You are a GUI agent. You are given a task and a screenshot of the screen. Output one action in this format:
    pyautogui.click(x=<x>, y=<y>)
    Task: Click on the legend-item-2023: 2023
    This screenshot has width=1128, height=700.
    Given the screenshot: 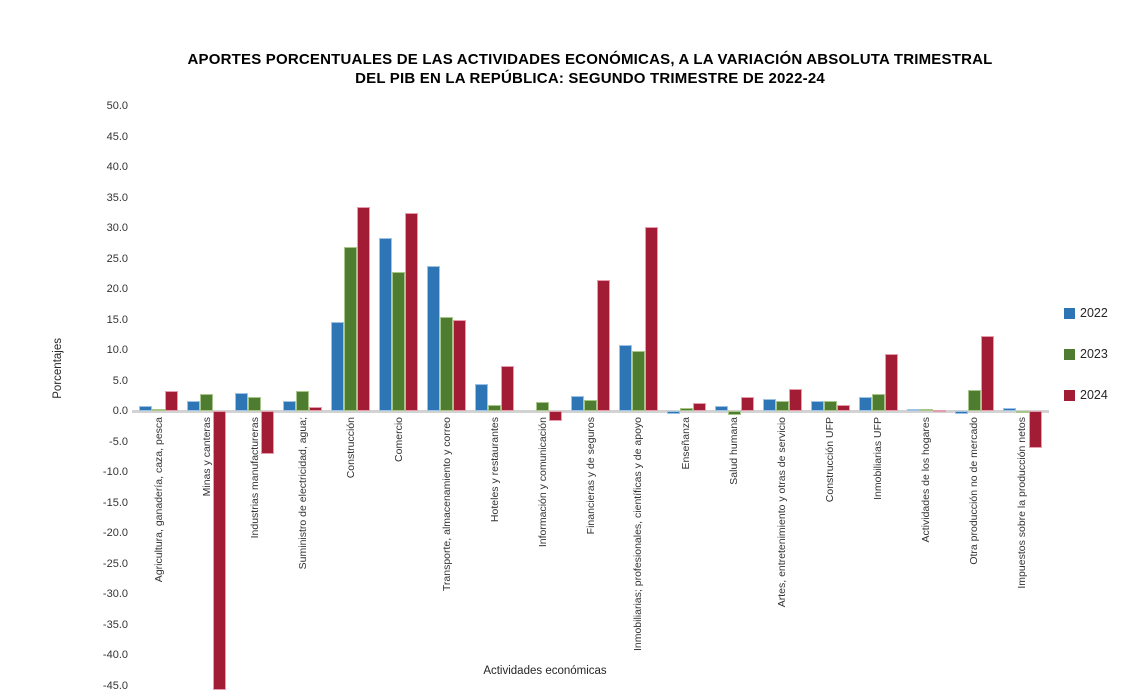 What is the action you would take?
    pyautogui.click(x=1086, y=354)
    